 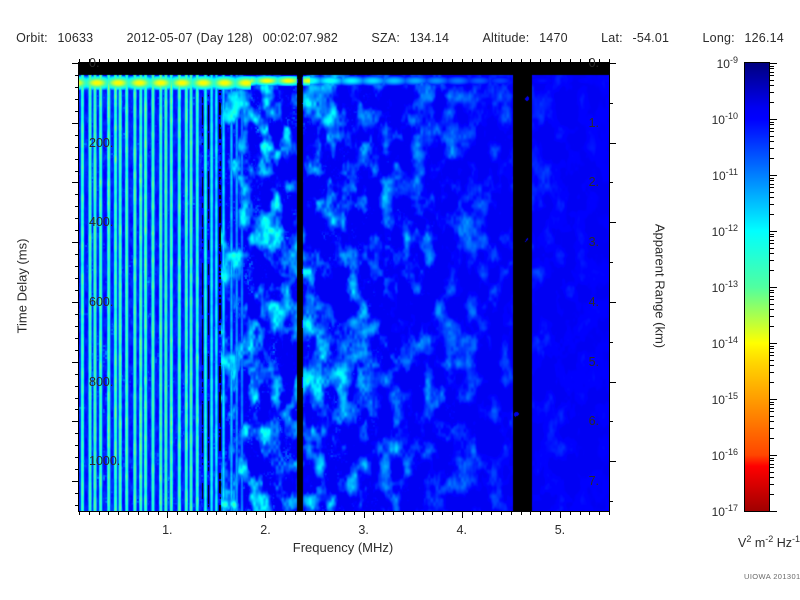 I want to click on colorbar-gradient, so click(x=757, y=287).